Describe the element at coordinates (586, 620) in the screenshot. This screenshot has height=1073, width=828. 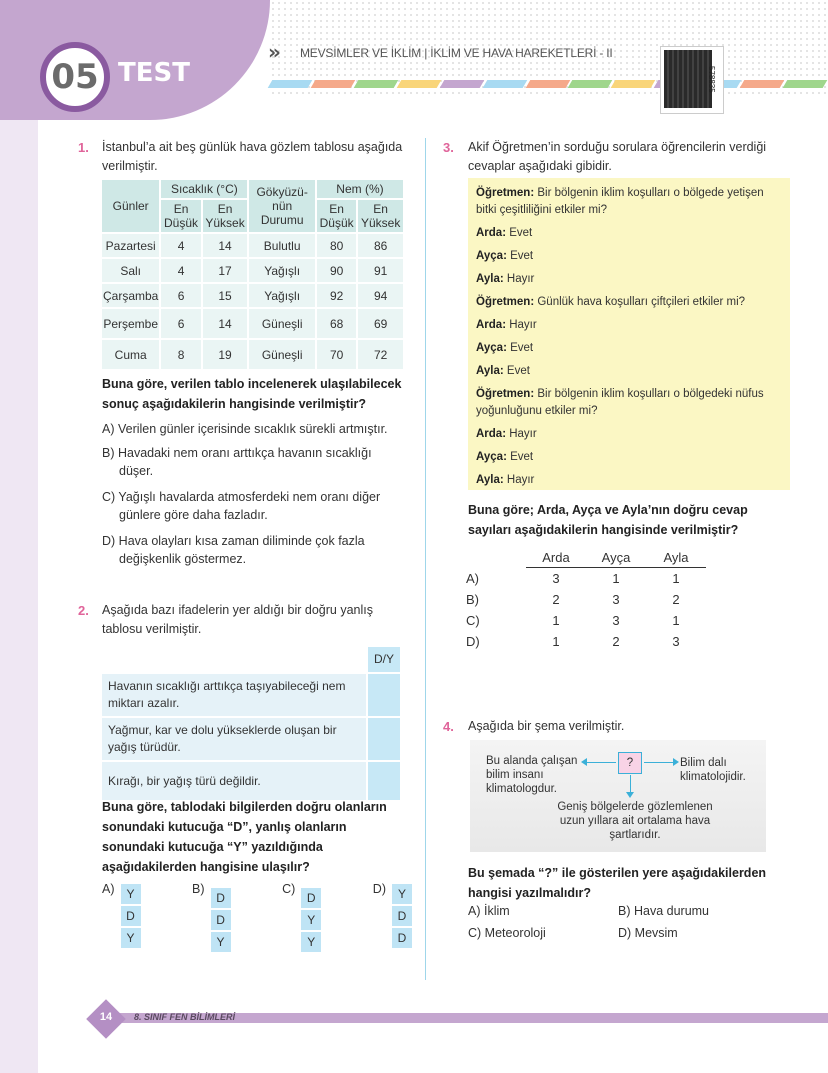
I see `option-c: C) 1 3 1` at that location.